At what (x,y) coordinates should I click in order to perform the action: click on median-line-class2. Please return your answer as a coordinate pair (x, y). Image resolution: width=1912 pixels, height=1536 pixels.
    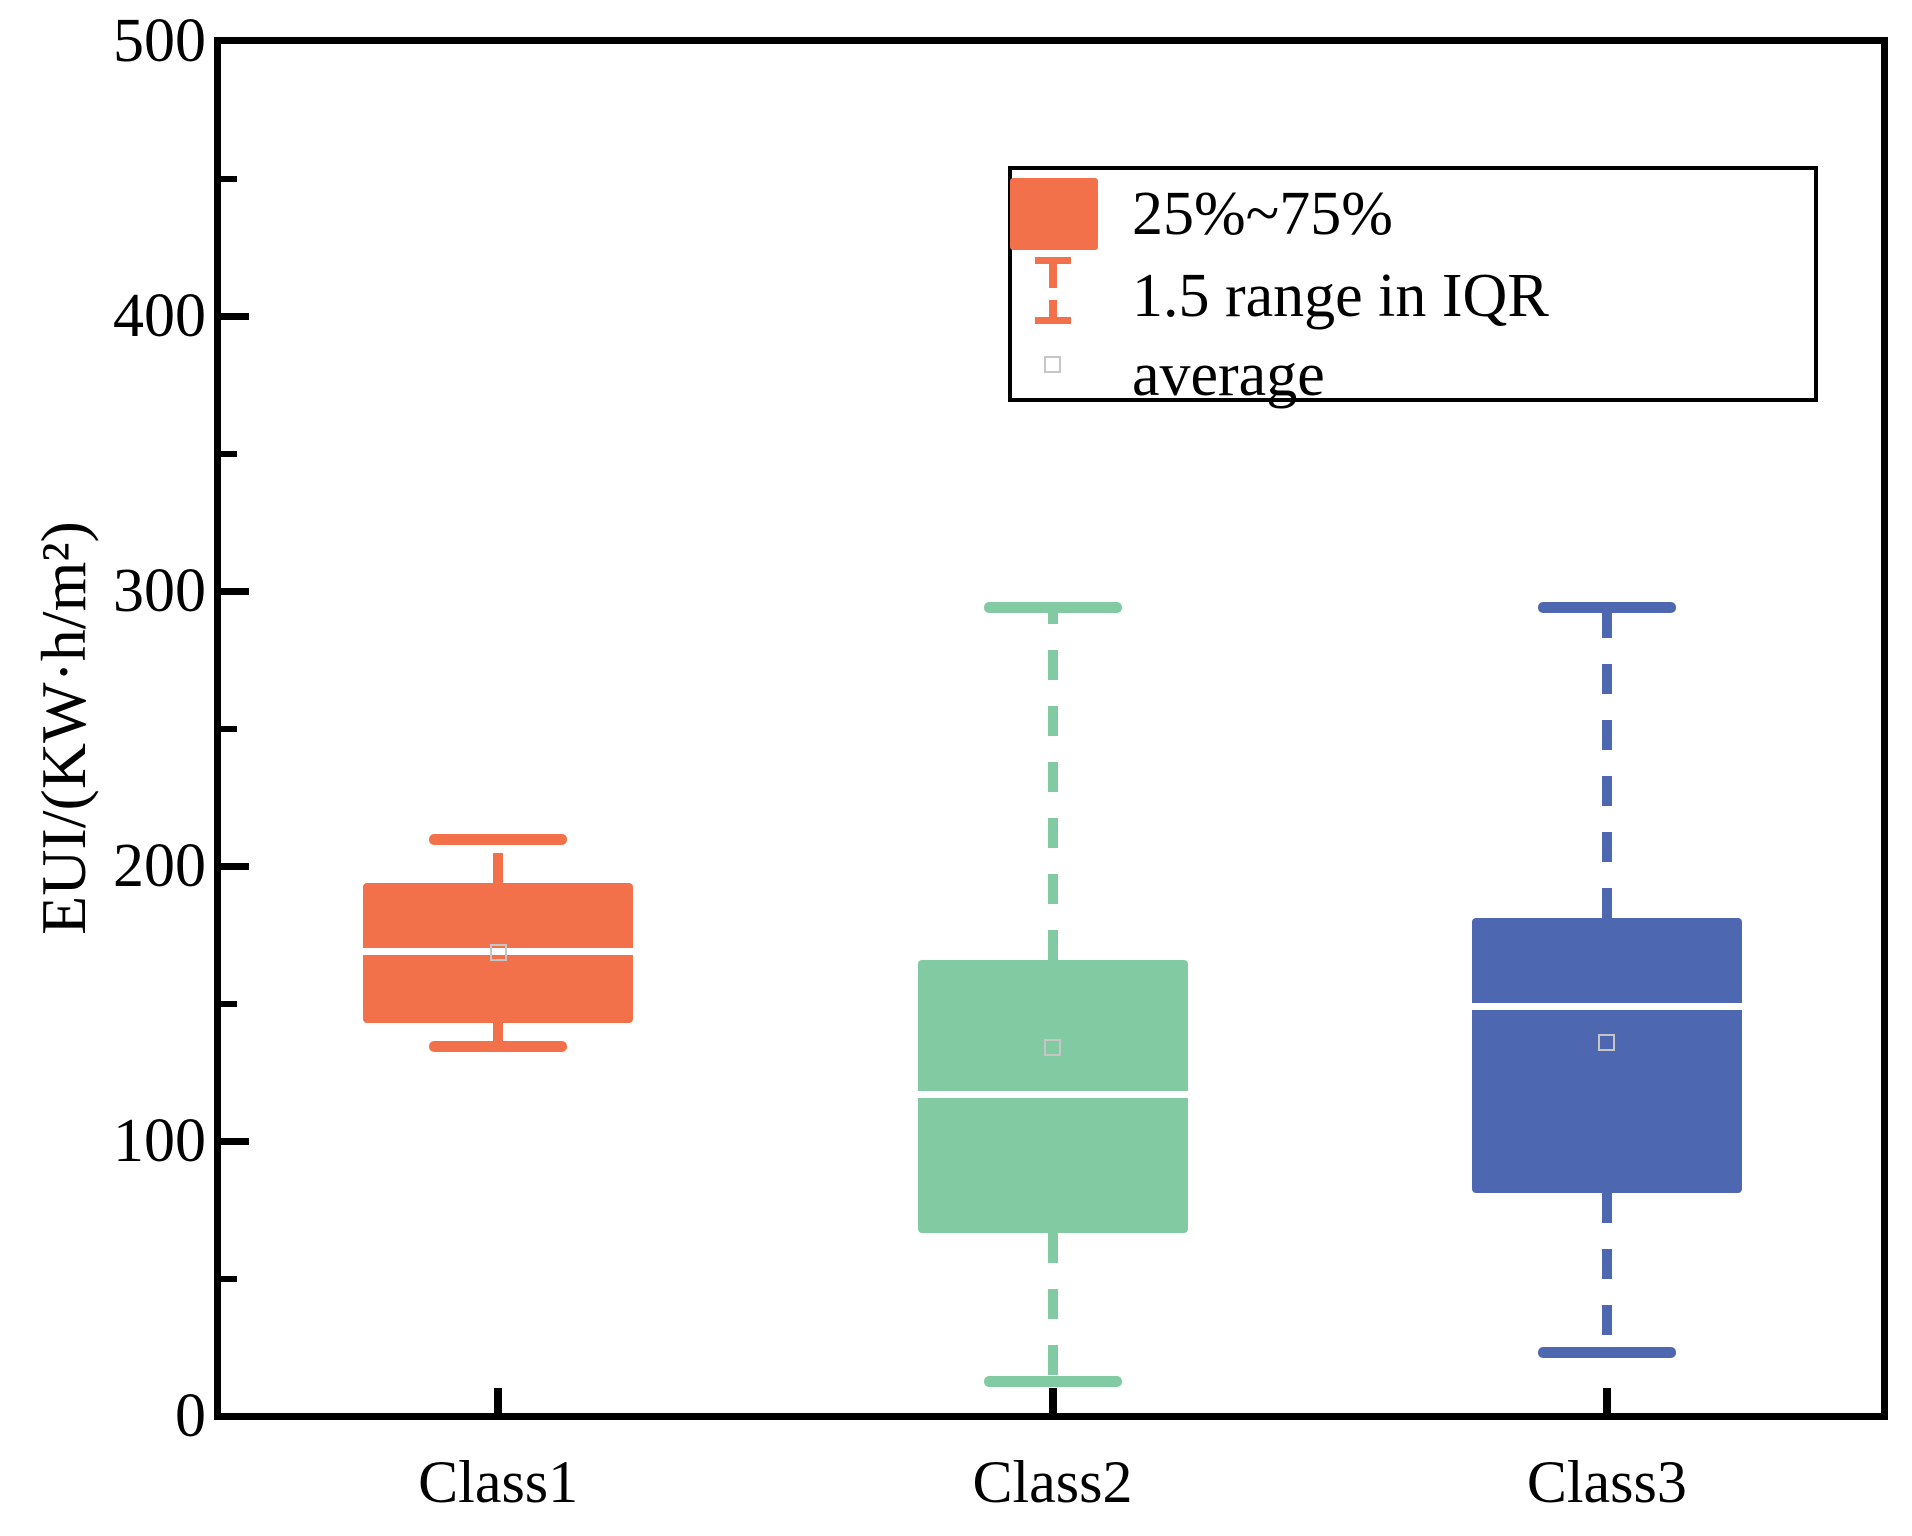
    Looking at the image, I should click on (1052, 1094).